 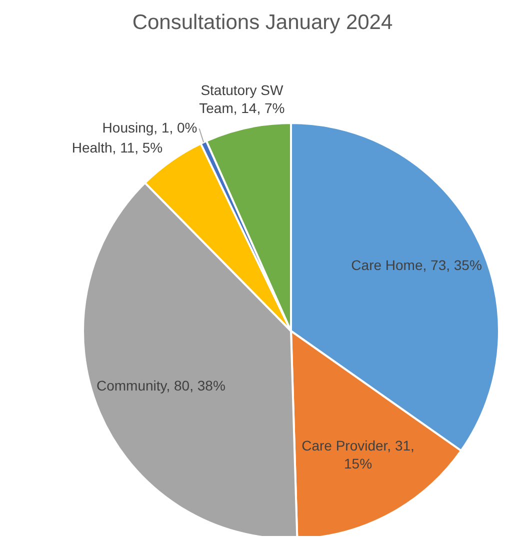 What do you see at coordinates (242, 99) in the screenshot?
I see `slice-label: Statutory SW Team, 14, 7%` at bounding box center [242, 99].